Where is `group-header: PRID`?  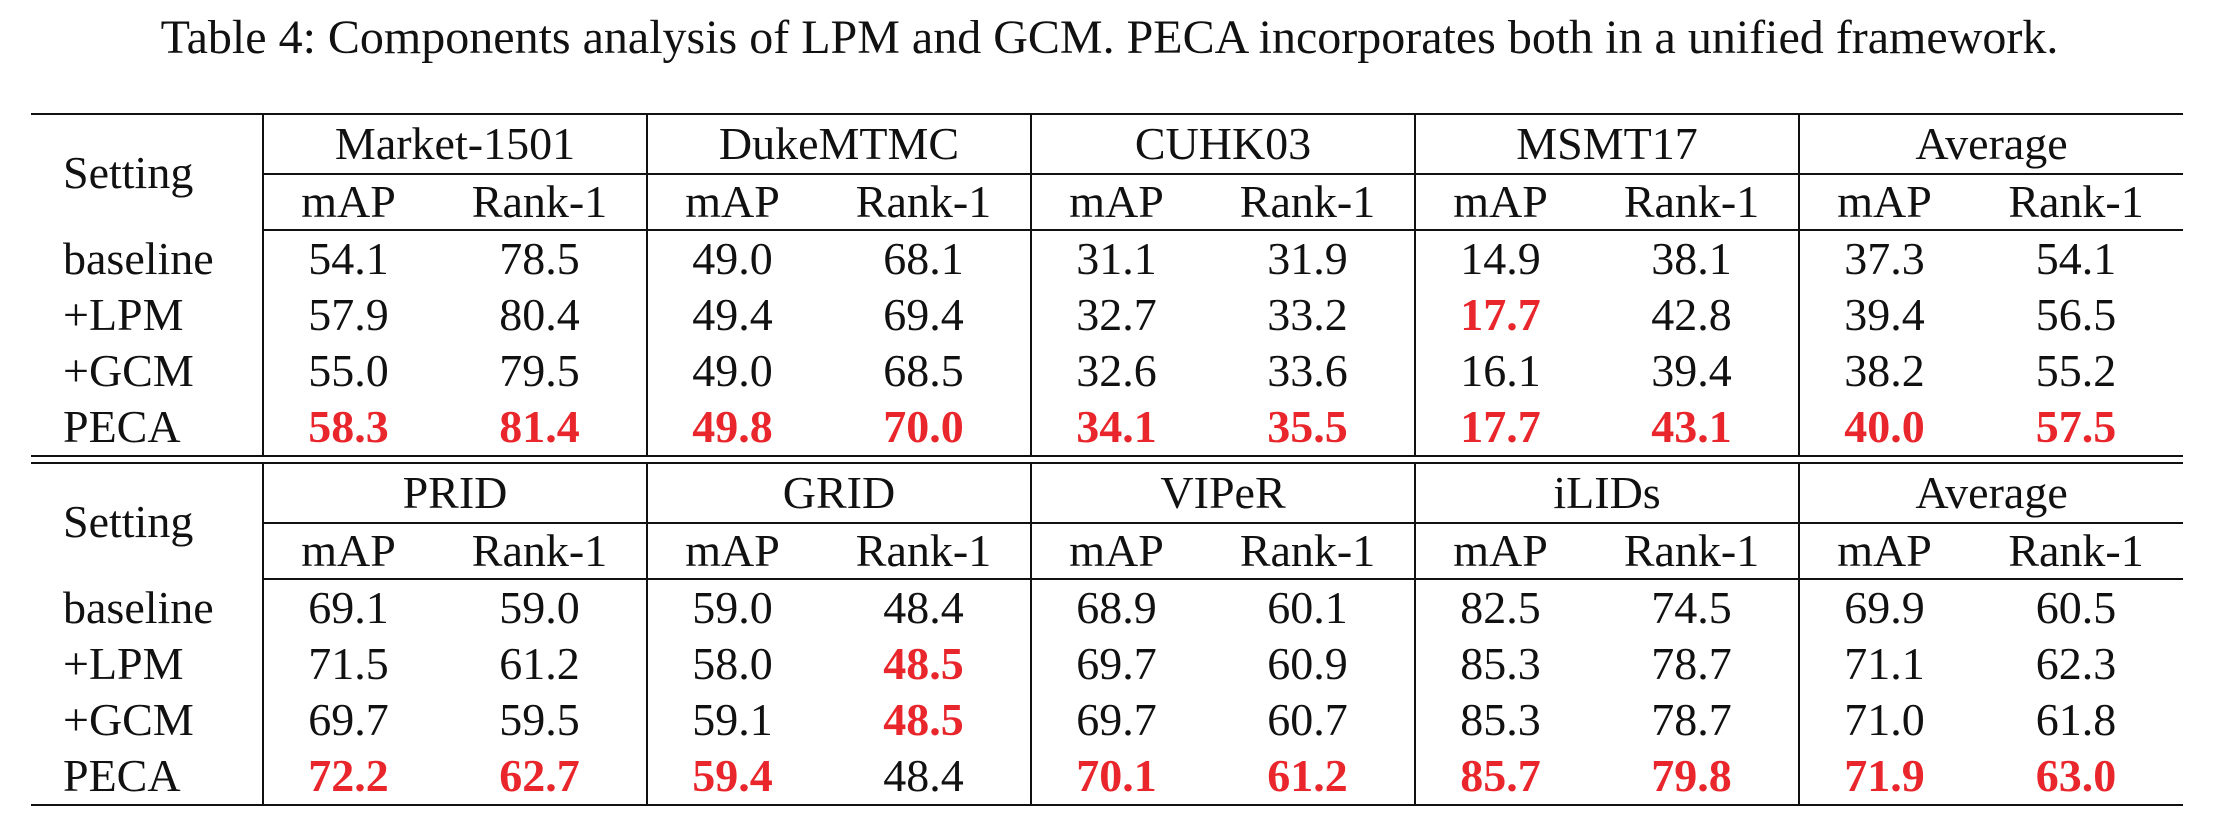
group-header: PRID is located at coordinates (455, 493).